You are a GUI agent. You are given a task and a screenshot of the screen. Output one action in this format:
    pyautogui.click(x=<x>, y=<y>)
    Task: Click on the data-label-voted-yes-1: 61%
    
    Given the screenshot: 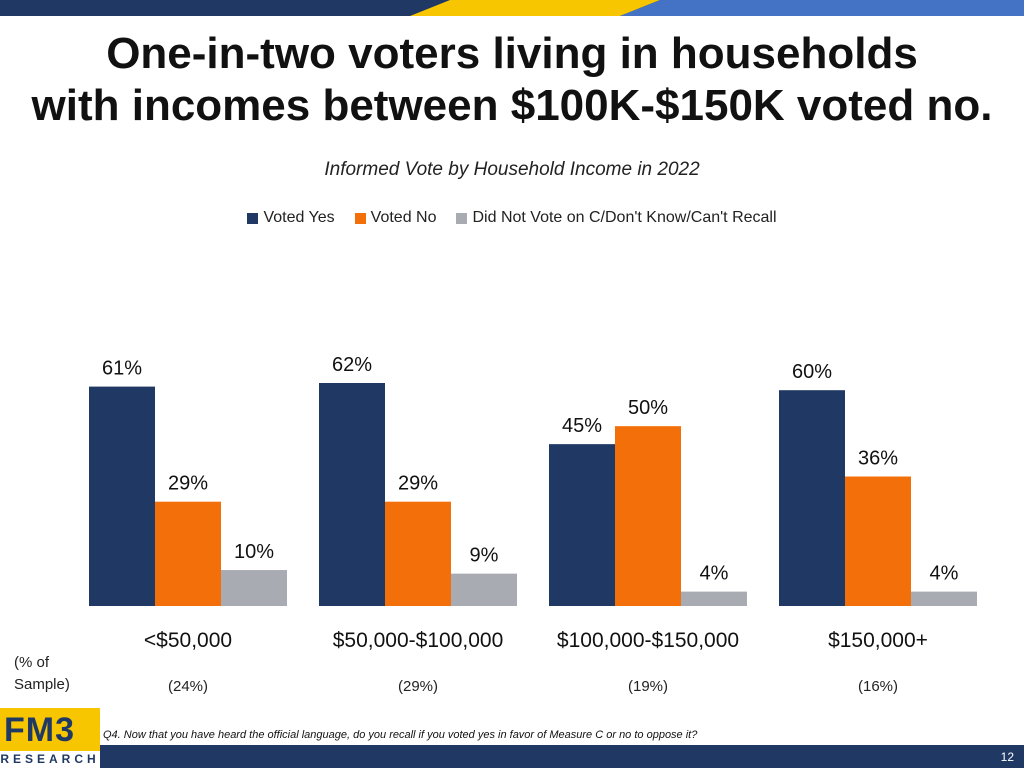 What is the action you would take?
    pyautogui.click(x=122, y=369)
    